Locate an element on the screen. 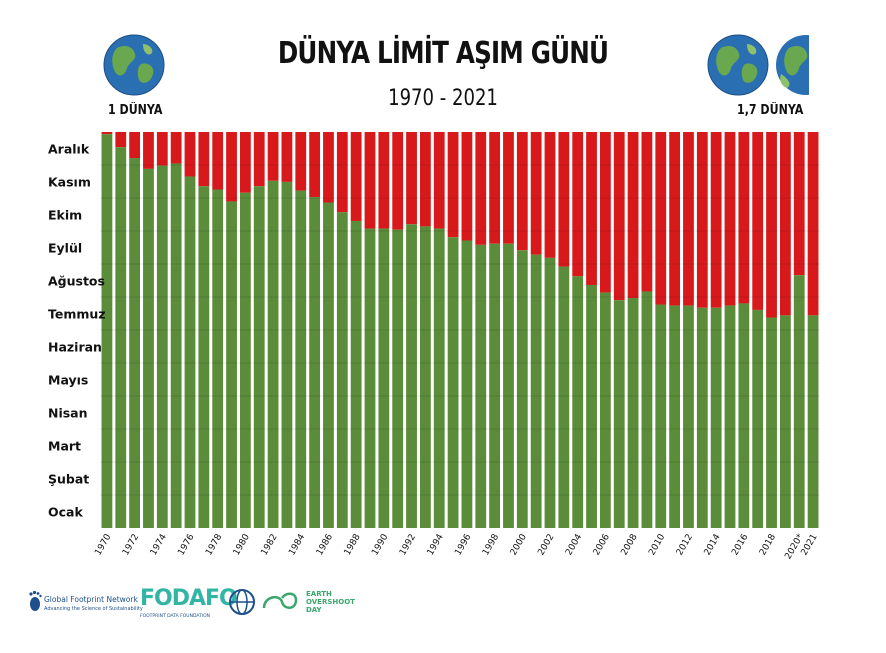 This screenshot has width=886, height=653. bar-overshoot-1995 is located at coordinates (453, 185).